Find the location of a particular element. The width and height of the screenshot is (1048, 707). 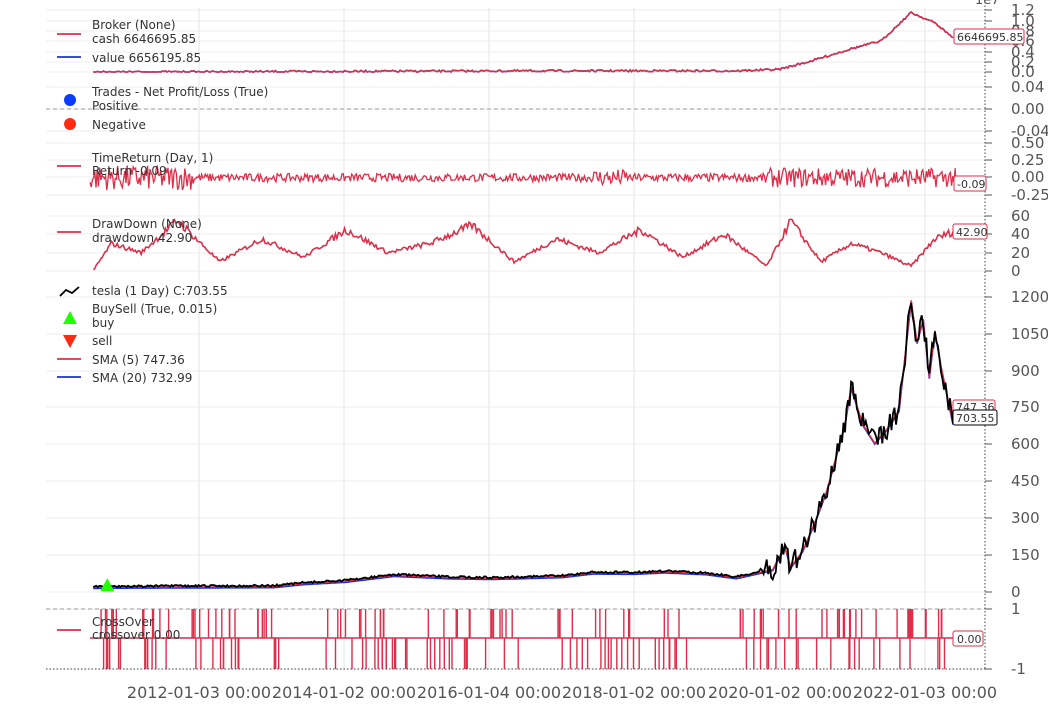

trades-title: Trades - Net Profit/Loss (True) is located at coordinates (179, 92).